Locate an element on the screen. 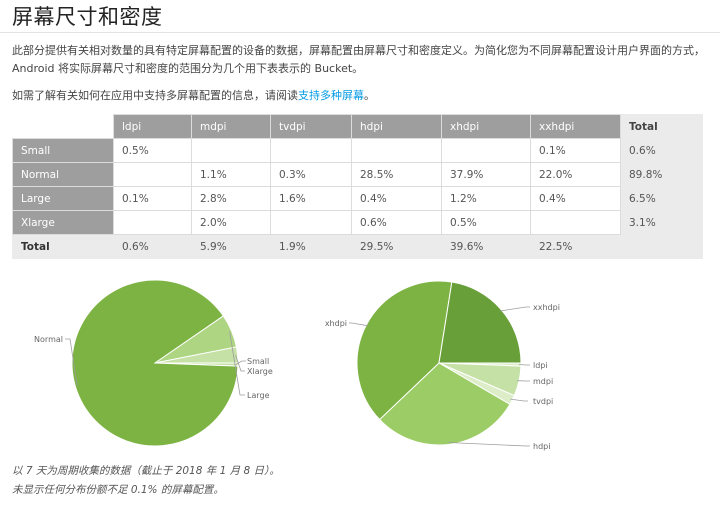 The width and height of the screenshot is (720, 505). row-header: Xlarge is located at coordinates (63, 222).